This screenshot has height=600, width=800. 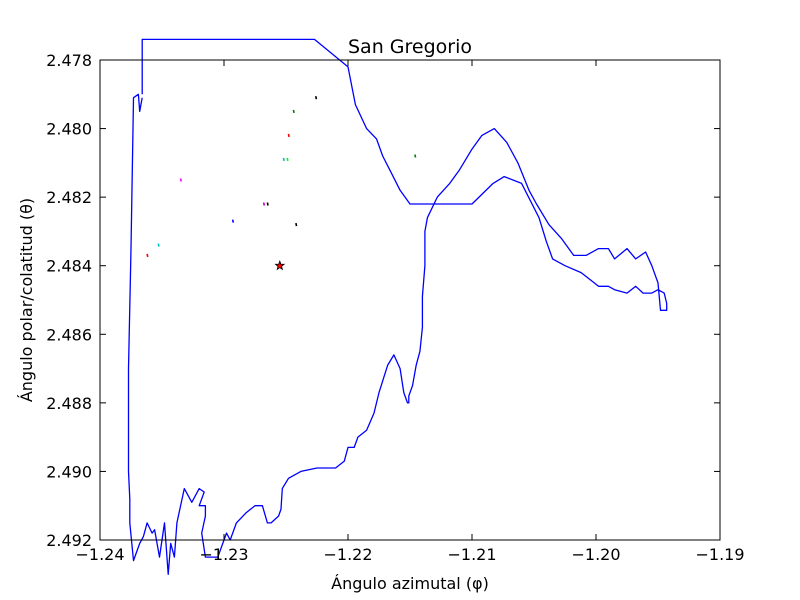 I want to click on y-tick-label: 2.478, so click(x=69, y=60).